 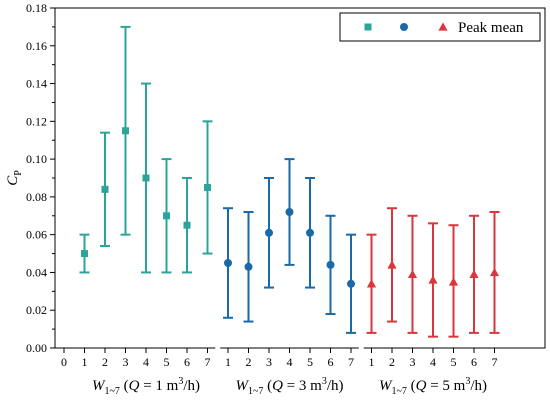 What do you see at coordinates (36, 272) in the screenshot?
I see `y-tick-label: 0.04` at bounding box center [36, 272].